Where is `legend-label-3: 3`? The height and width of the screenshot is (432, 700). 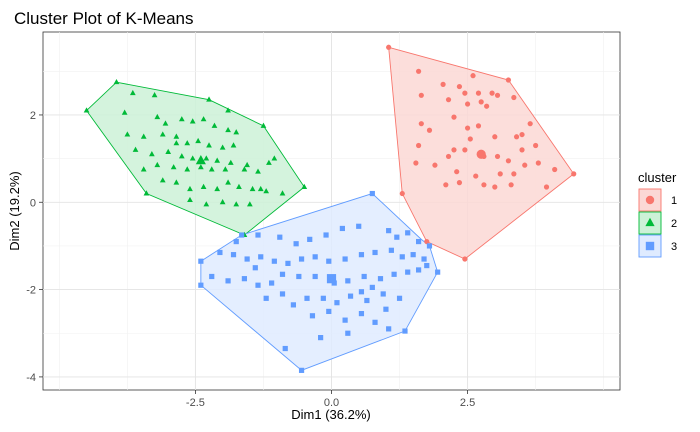 legend-label-3: 3 is located at coordinates (674, 247).